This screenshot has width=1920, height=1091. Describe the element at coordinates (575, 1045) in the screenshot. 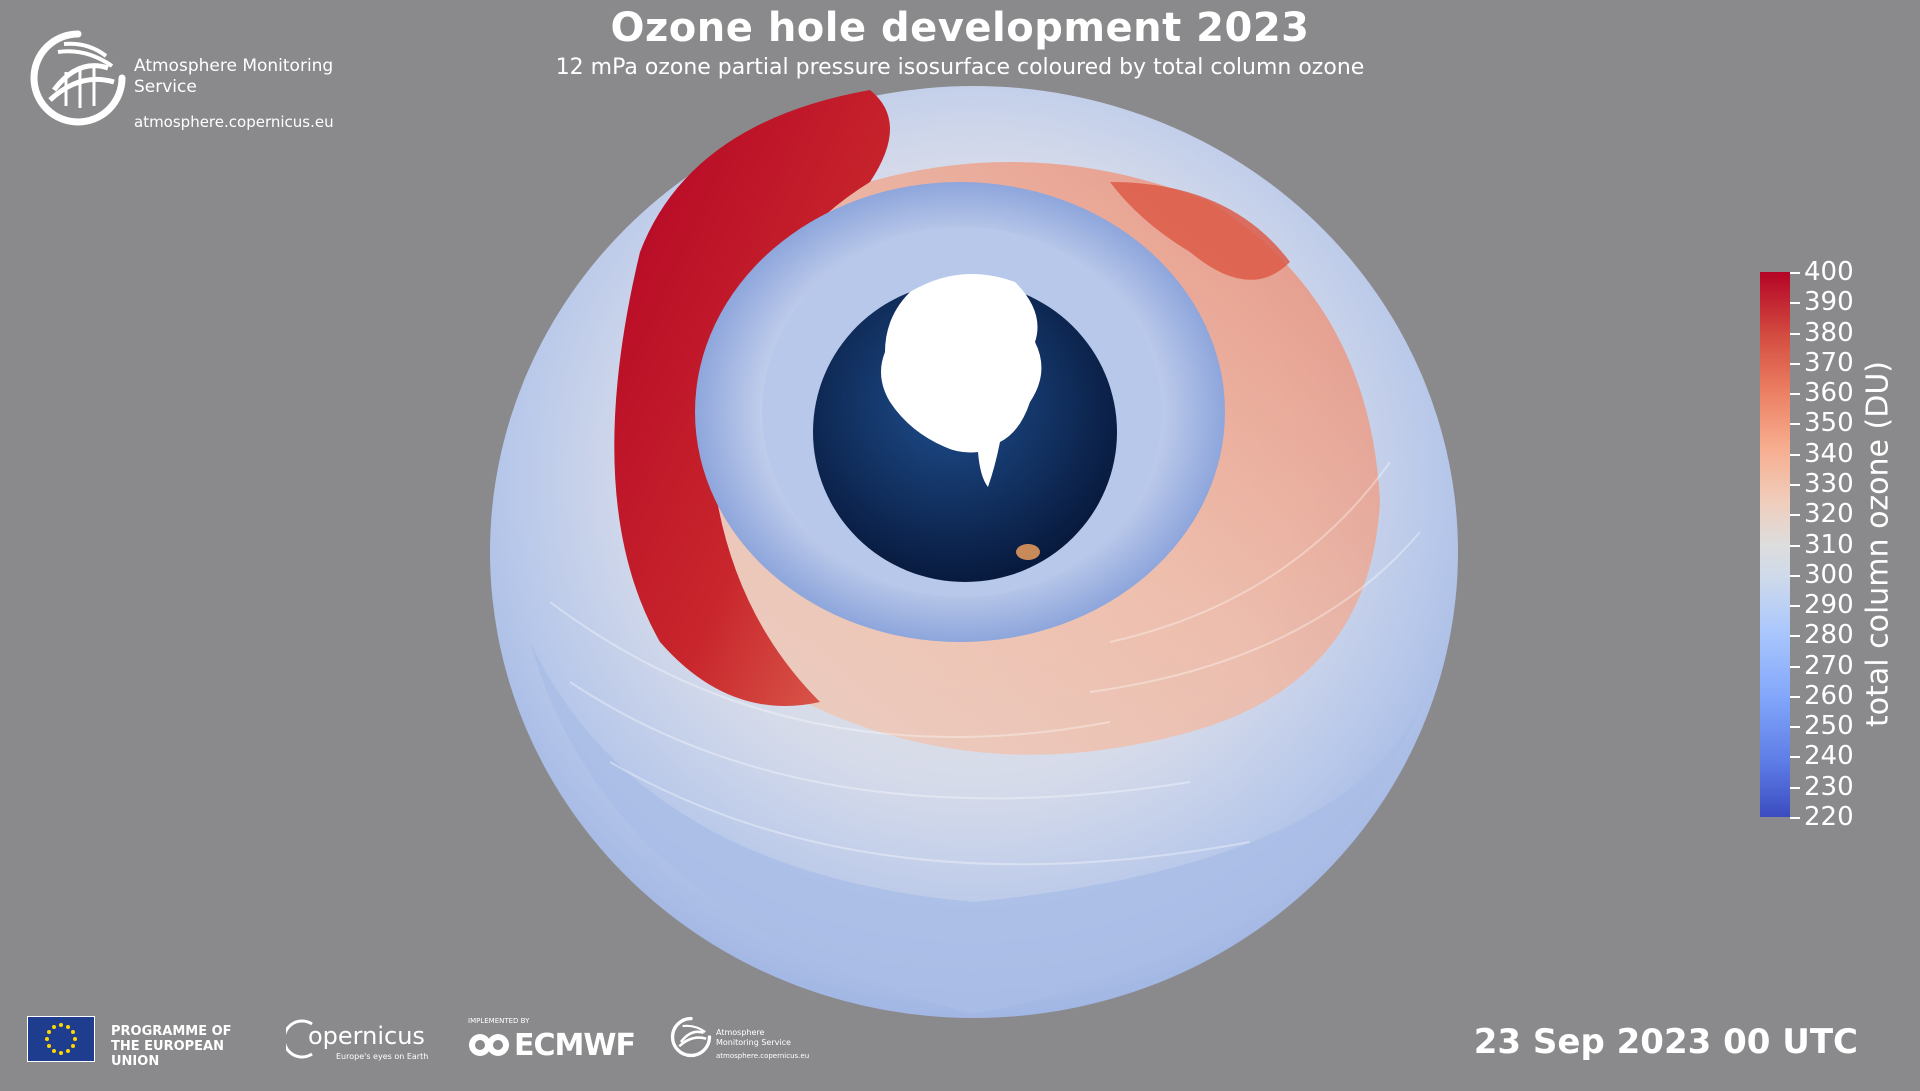

I see `ecmwf-word: ECMWF` at that location.